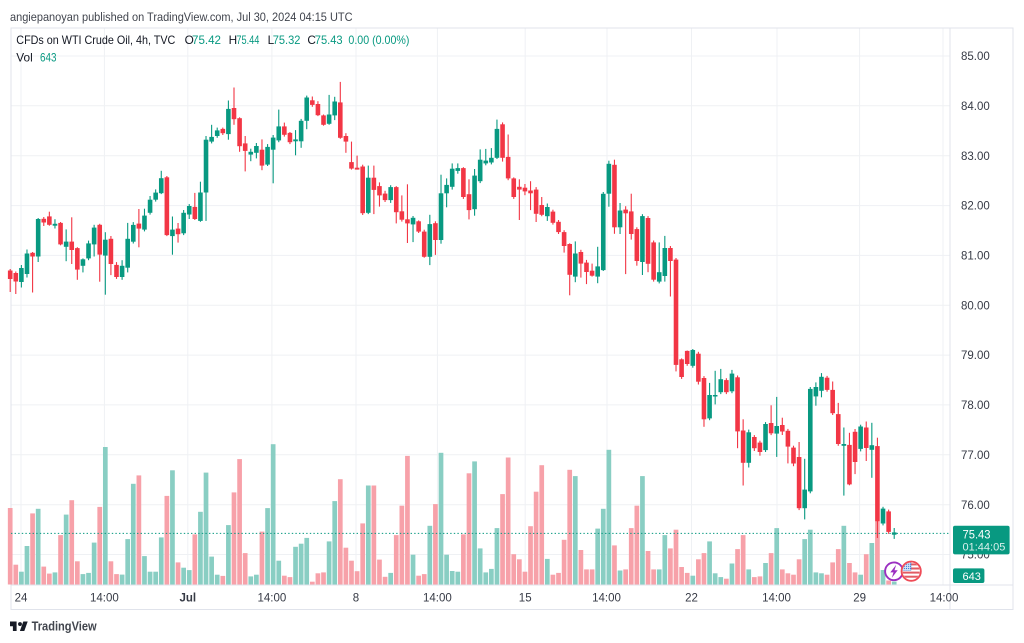 Image resolution: width=1024 pixels, height=643 pixels. I want to click on svg-text: H, so click(233, 40).